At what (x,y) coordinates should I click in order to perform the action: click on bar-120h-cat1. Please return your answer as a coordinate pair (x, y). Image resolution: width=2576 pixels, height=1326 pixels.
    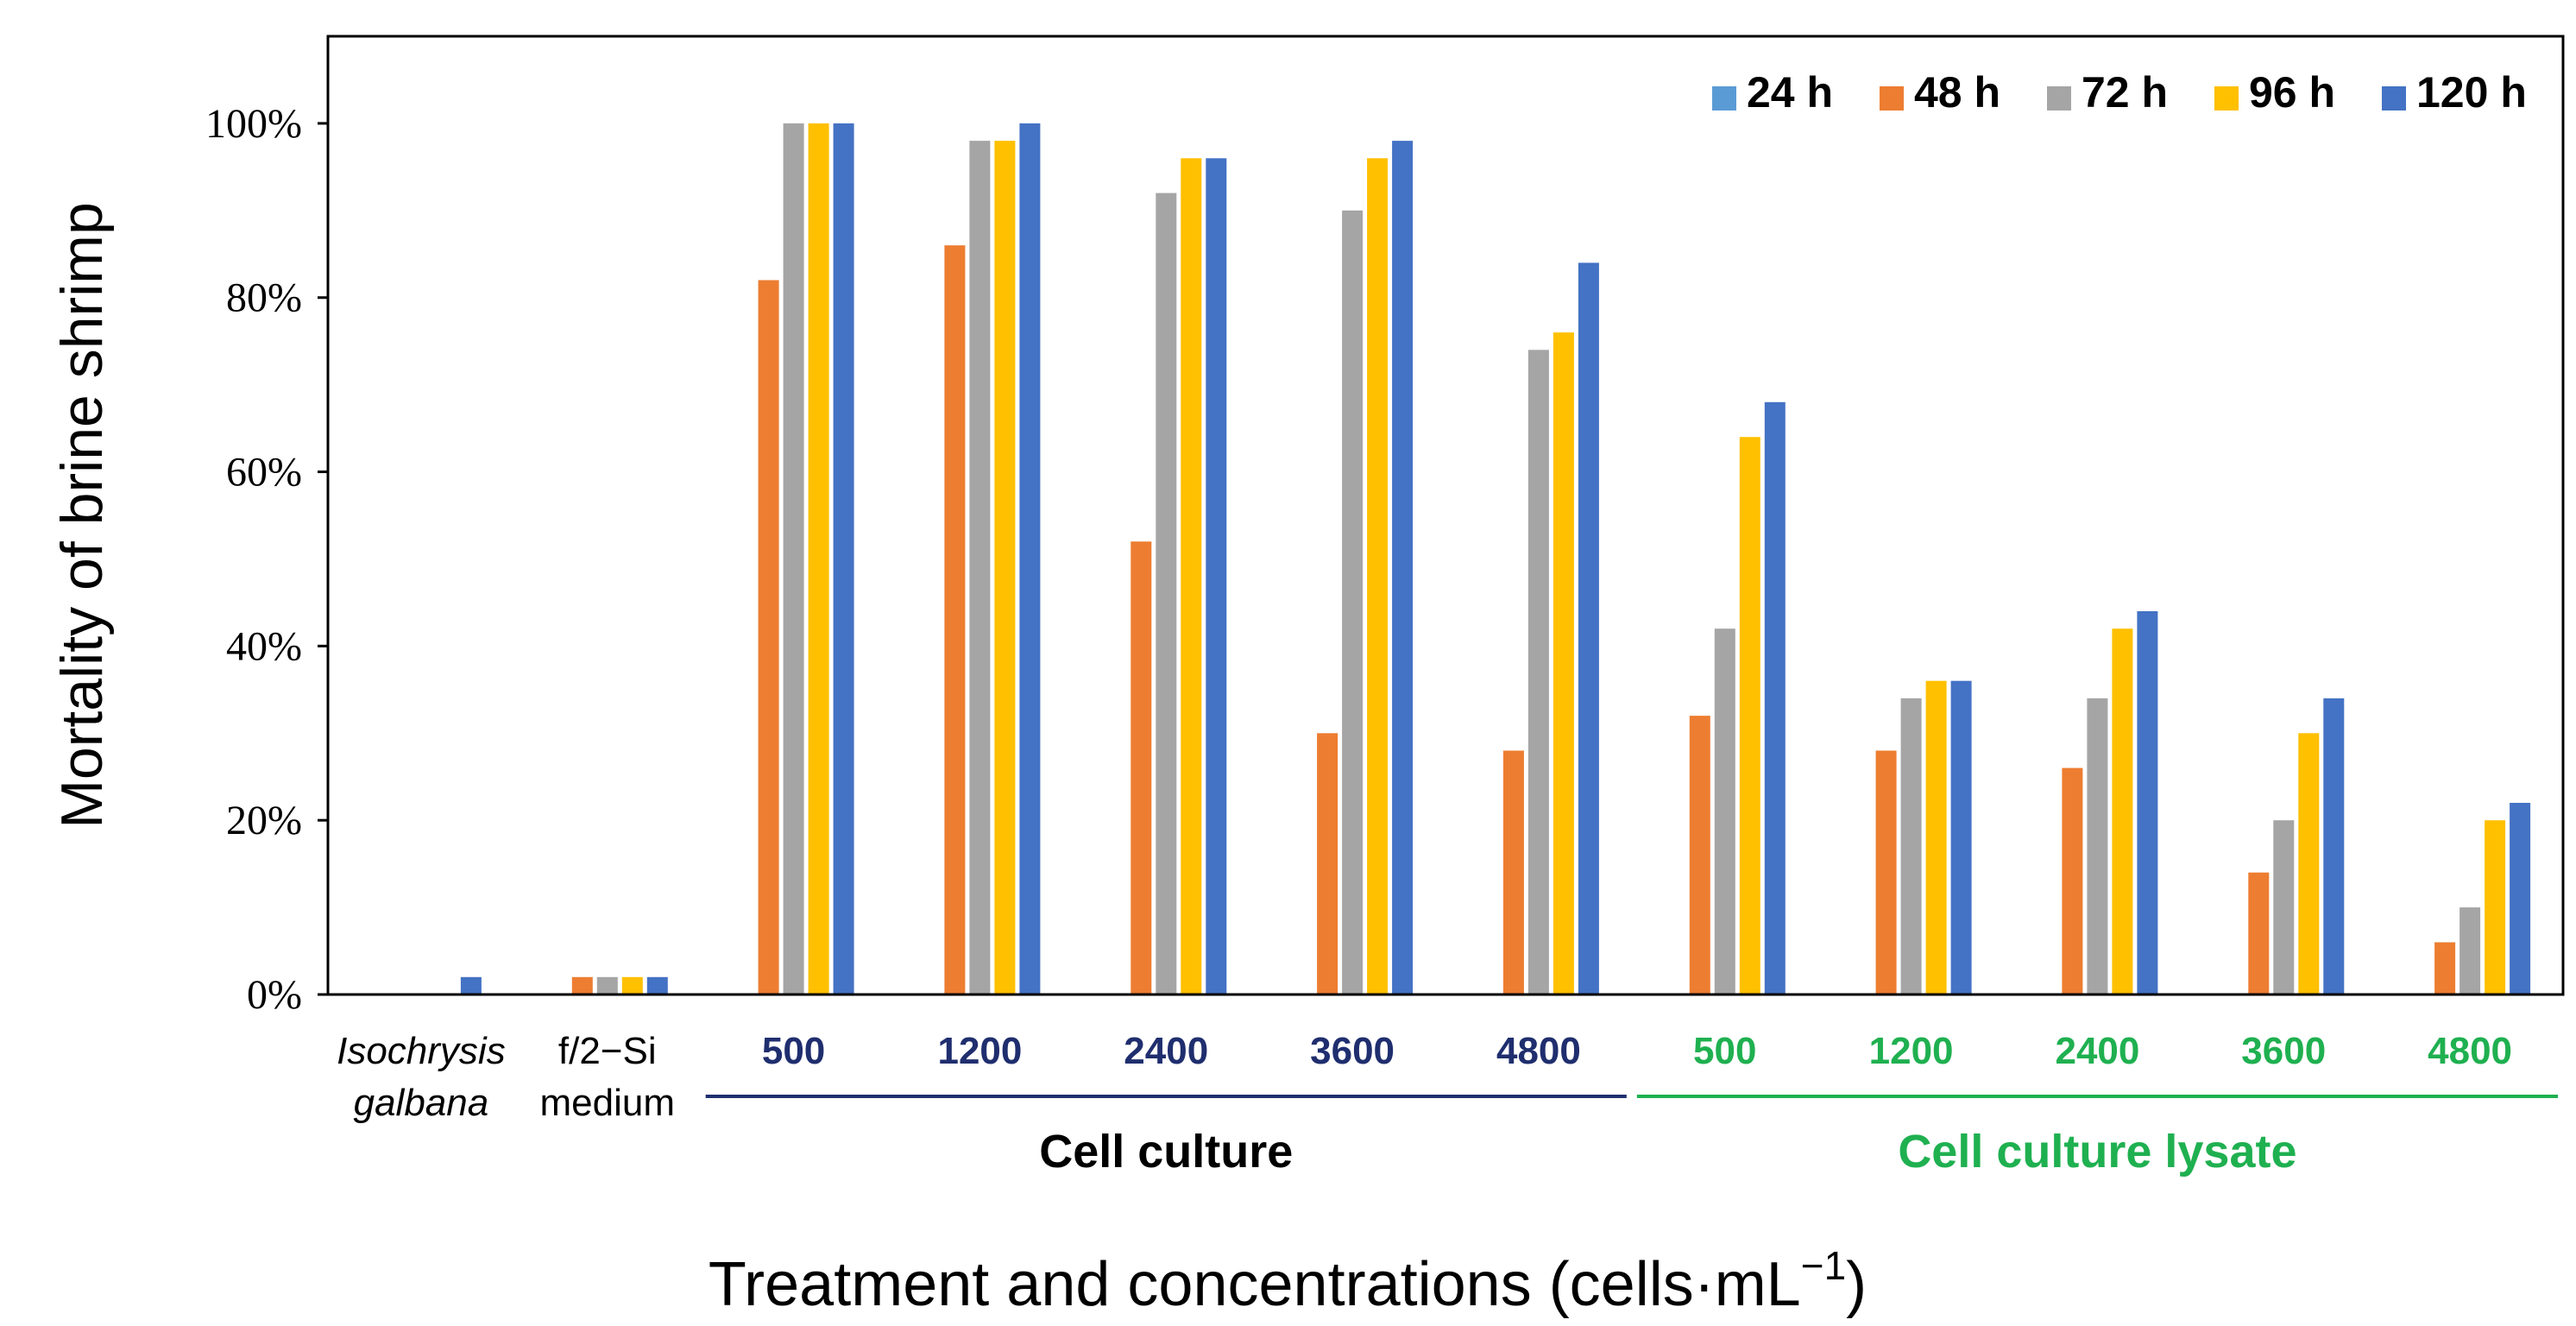
    Looking at the image, I should click on (657, 985).